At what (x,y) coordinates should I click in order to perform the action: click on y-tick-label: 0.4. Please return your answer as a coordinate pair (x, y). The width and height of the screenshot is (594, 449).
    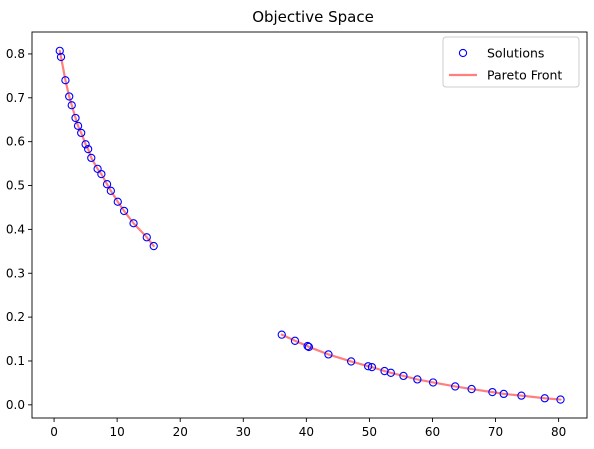
    Looking at the image, I should click on (15, 229).